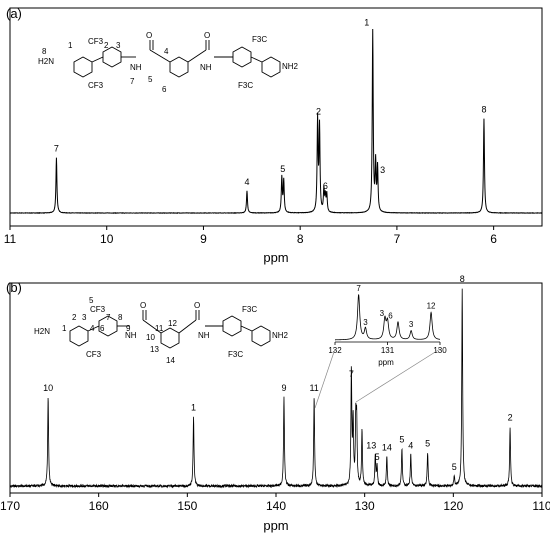 The height and width of the screenshot is (542, 550). What do you see at coordinates (325, 186) in the screenshot?
I see `peak-label: 6` at bounding box center [325, 186].